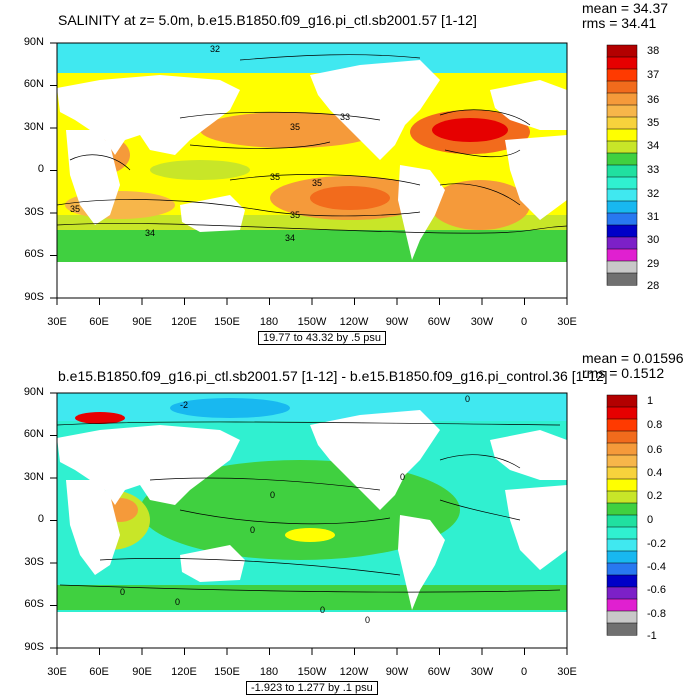 This screenshot has height=700, width=700. I want to click on north-america-landmass, so click(375, 460).